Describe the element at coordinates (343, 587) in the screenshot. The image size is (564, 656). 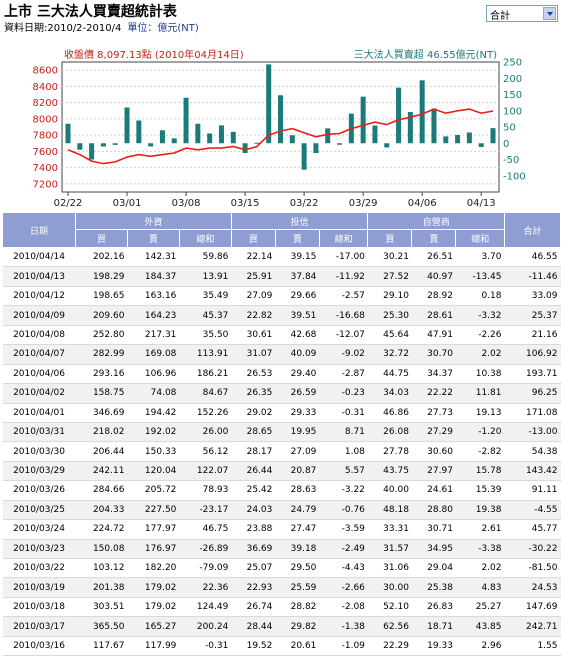
I see `cell-value: -2.66` at that location.